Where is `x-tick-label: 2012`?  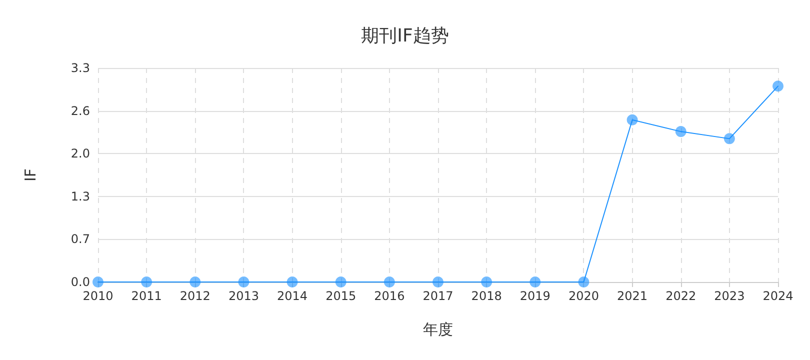 x-tick-label: 2012 is located at coordinates (195, 296).